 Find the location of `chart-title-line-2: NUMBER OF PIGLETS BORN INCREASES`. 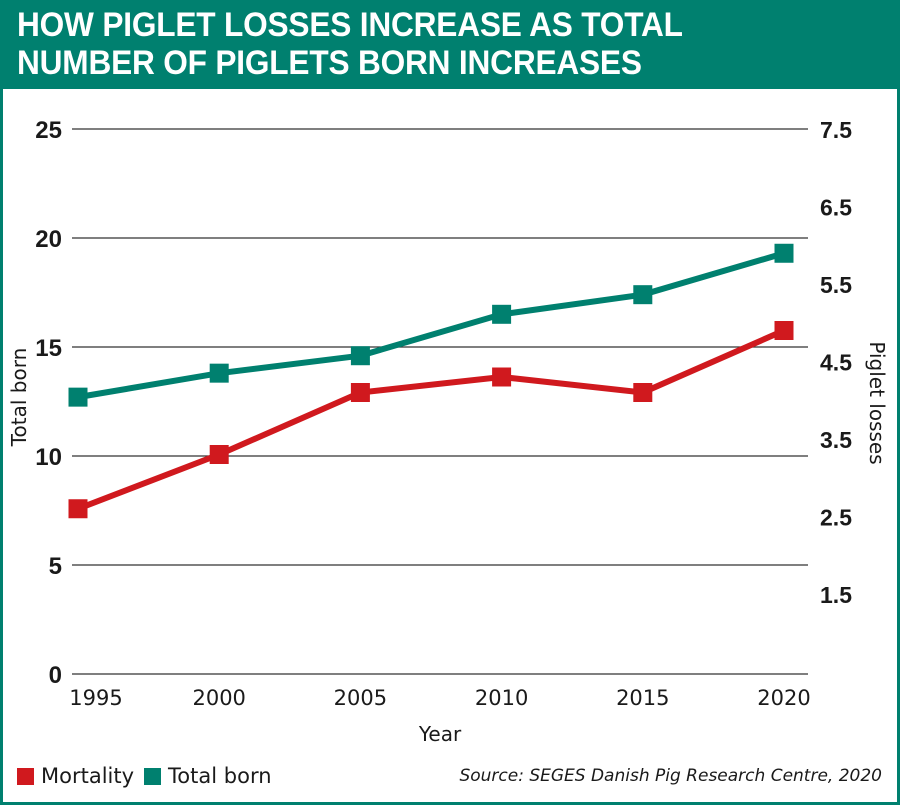

chart-title-line-2: NUMBER OF PIGLETS BORN INCREASES is located at coordinates (329, 63).